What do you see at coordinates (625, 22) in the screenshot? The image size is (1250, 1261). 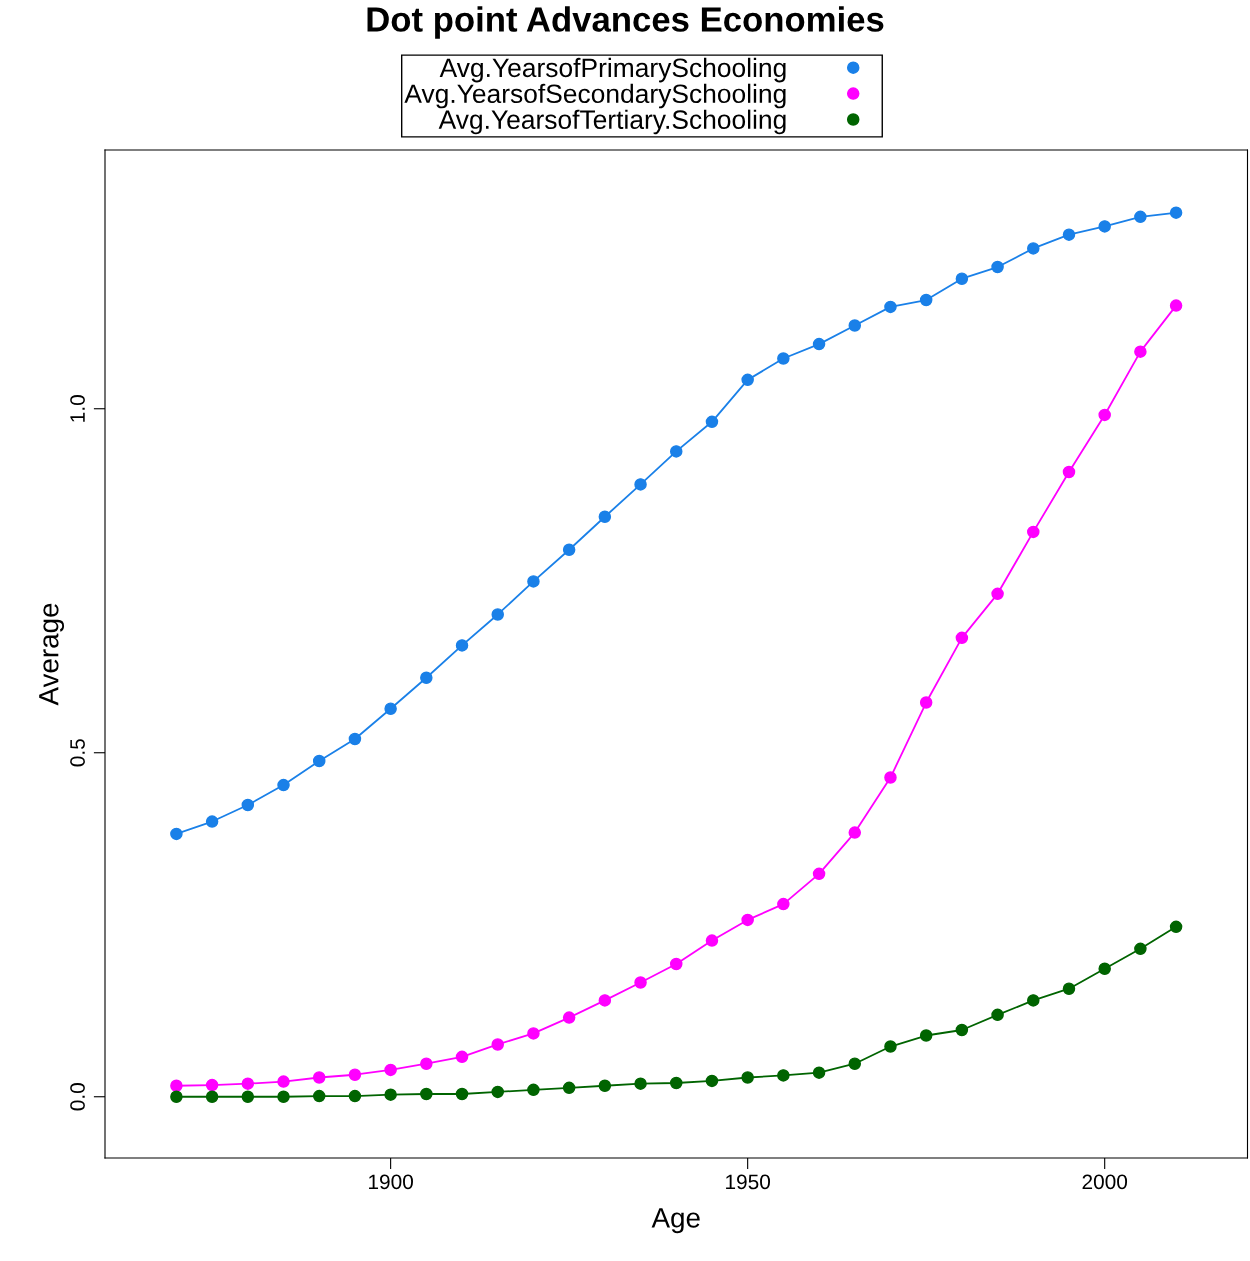 I see `chart-title: Dot point Advances Economies` at bounding box center [625, 22].